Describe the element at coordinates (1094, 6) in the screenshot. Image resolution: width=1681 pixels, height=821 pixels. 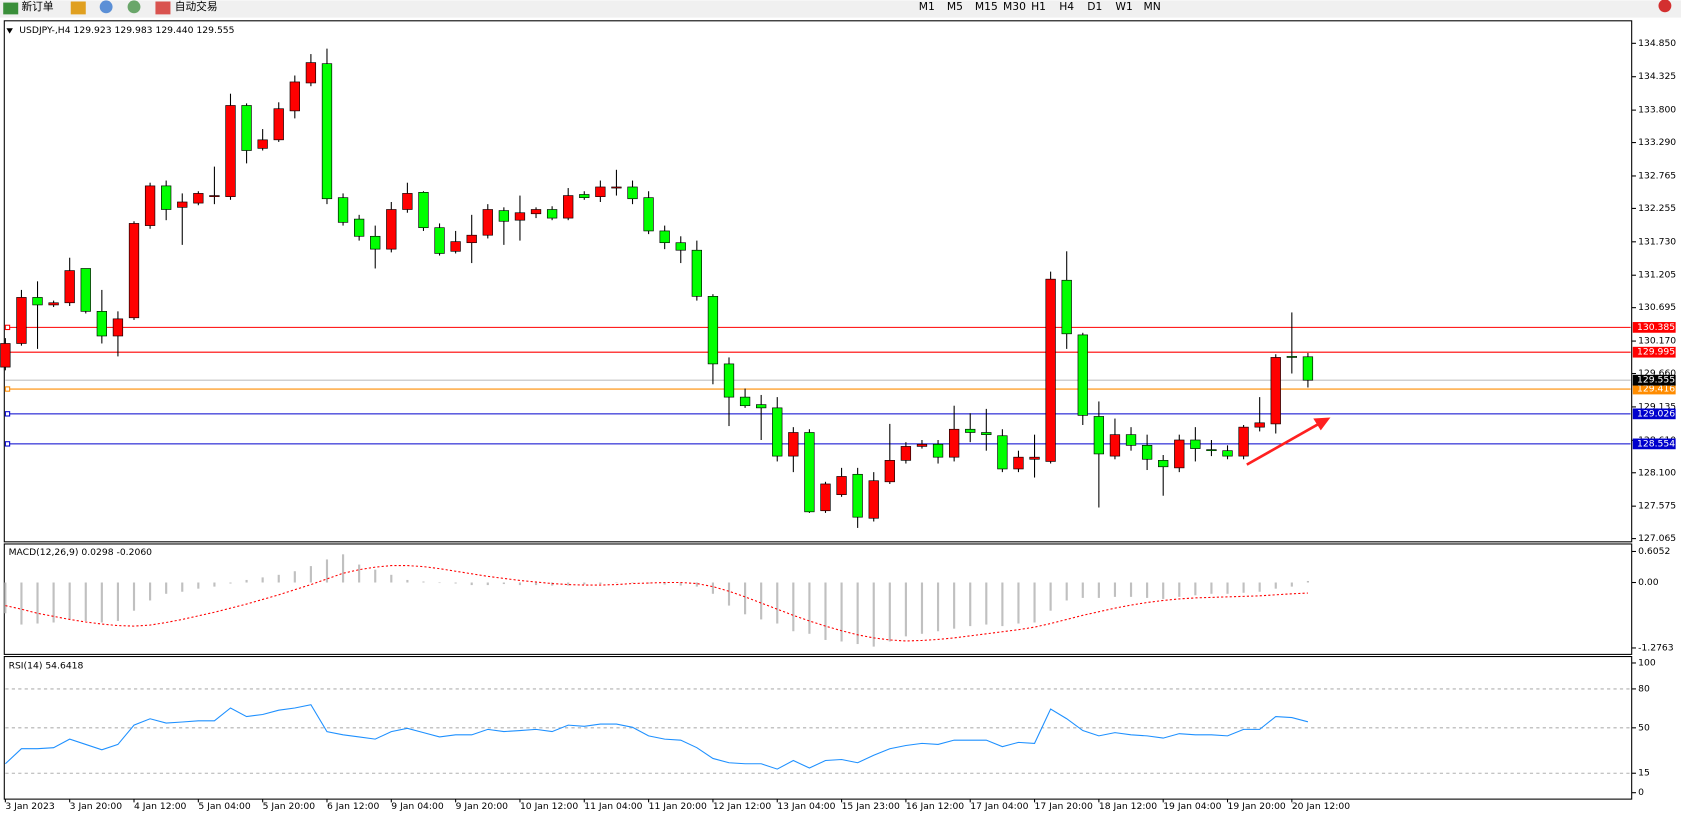
I see `timeframe-button: D1` at that location.